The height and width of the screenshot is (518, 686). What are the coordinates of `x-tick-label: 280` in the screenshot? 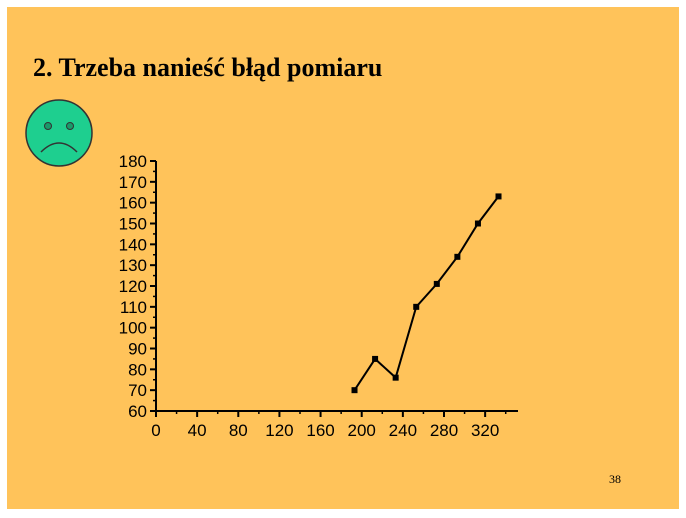 It's located at (444, 430).